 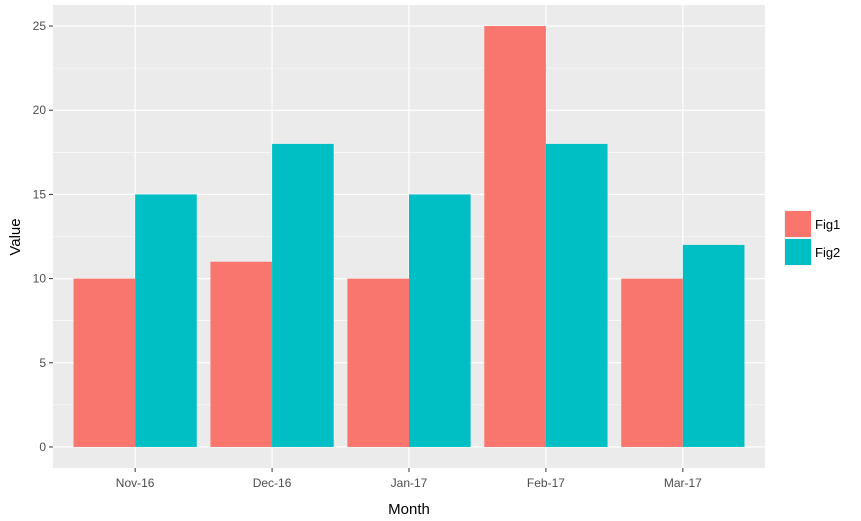 I want to click on x-tick-label: Nov-16, so click(x=135, y=483).